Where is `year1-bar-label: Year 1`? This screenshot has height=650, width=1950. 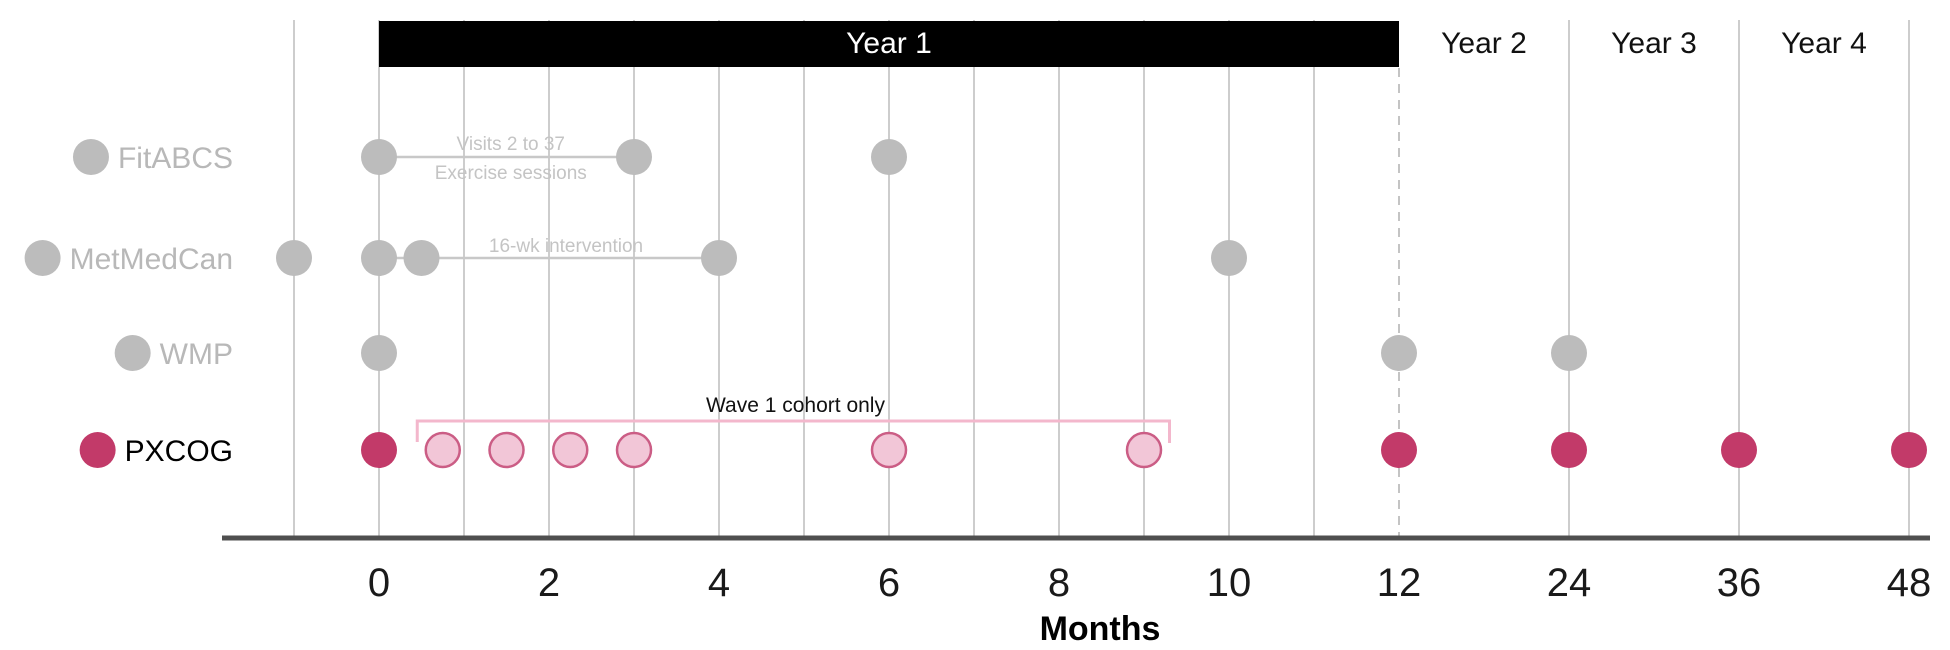 year1-bar-label: Year 1 is located at coordinates (889, 43).